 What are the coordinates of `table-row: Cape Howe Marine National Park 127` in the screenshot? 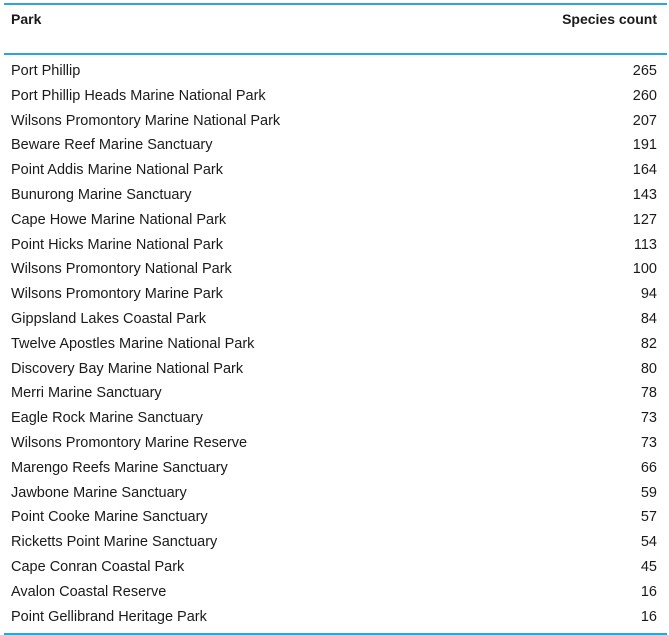 It's located at (335, 221).